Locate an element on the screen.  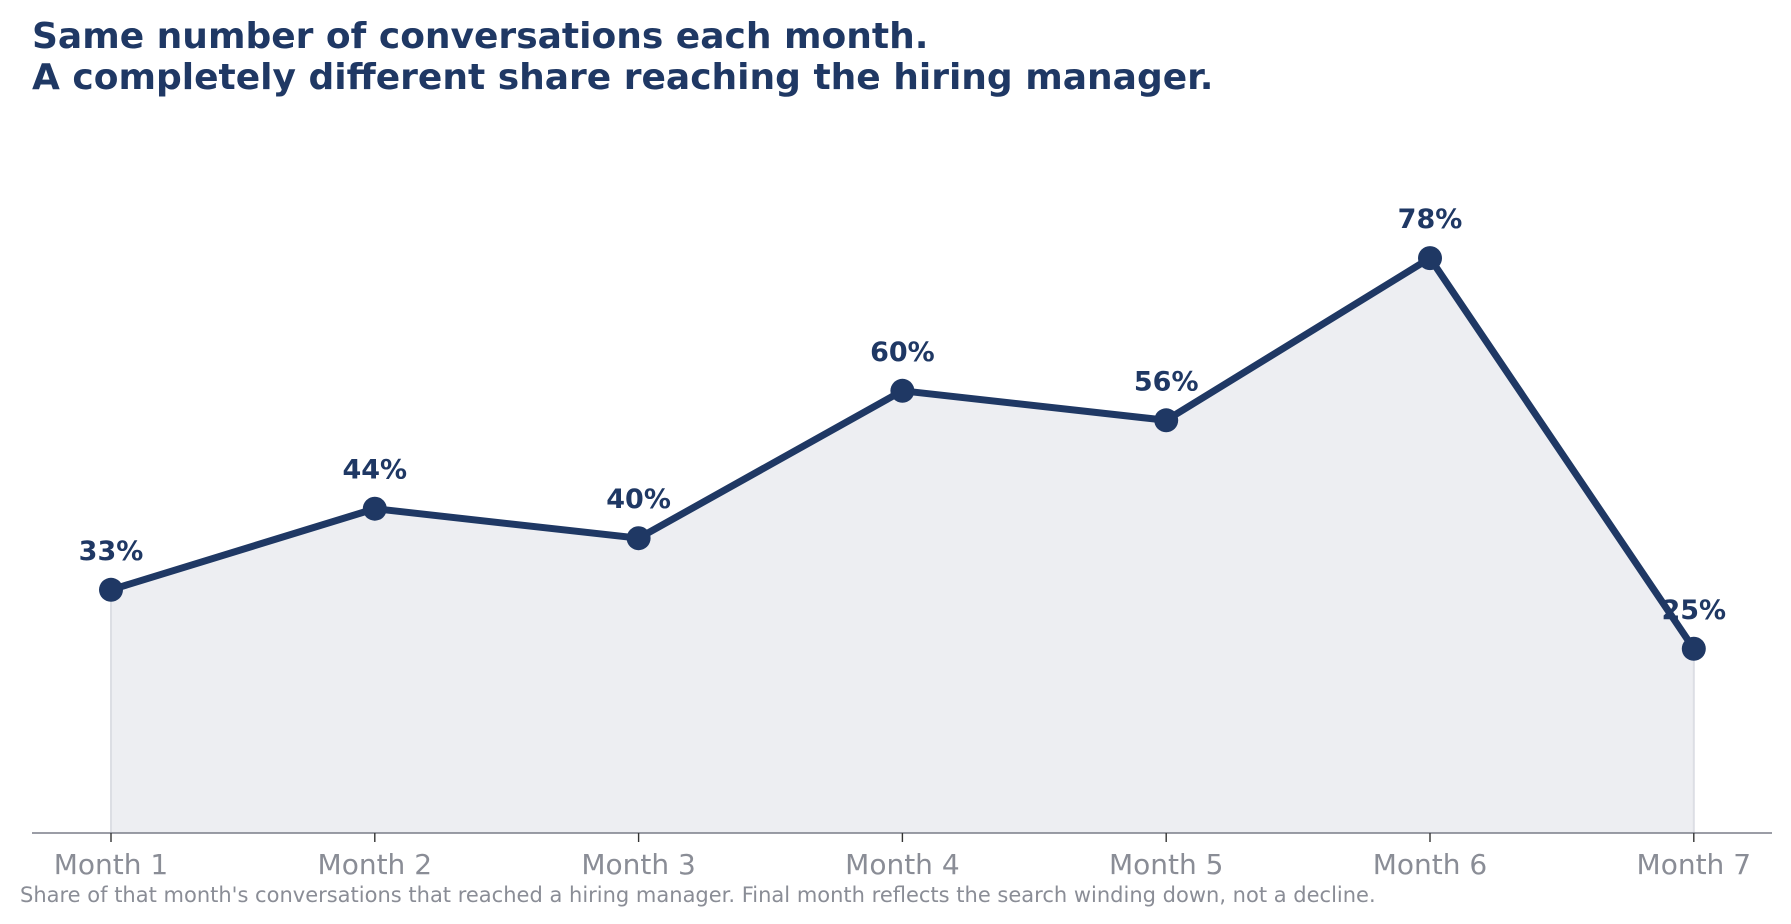
data-label: 25% is located at coordinates (1693, 610).